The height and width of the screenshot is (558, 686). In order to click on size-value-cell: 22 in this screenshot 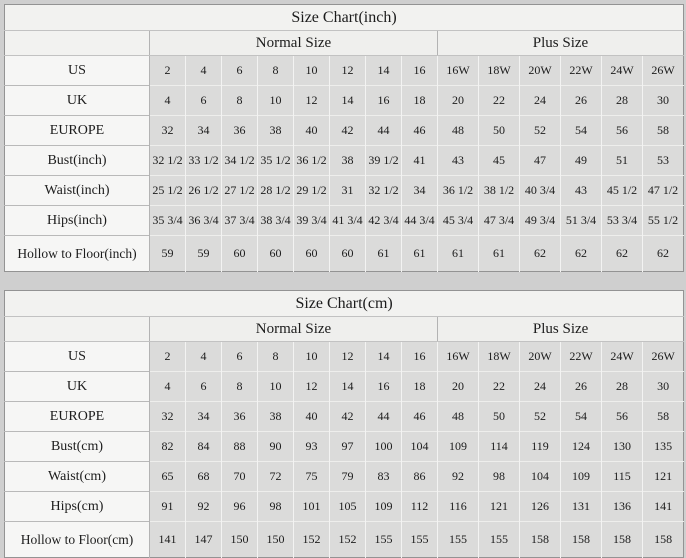, I will do `click(499, 386)`.